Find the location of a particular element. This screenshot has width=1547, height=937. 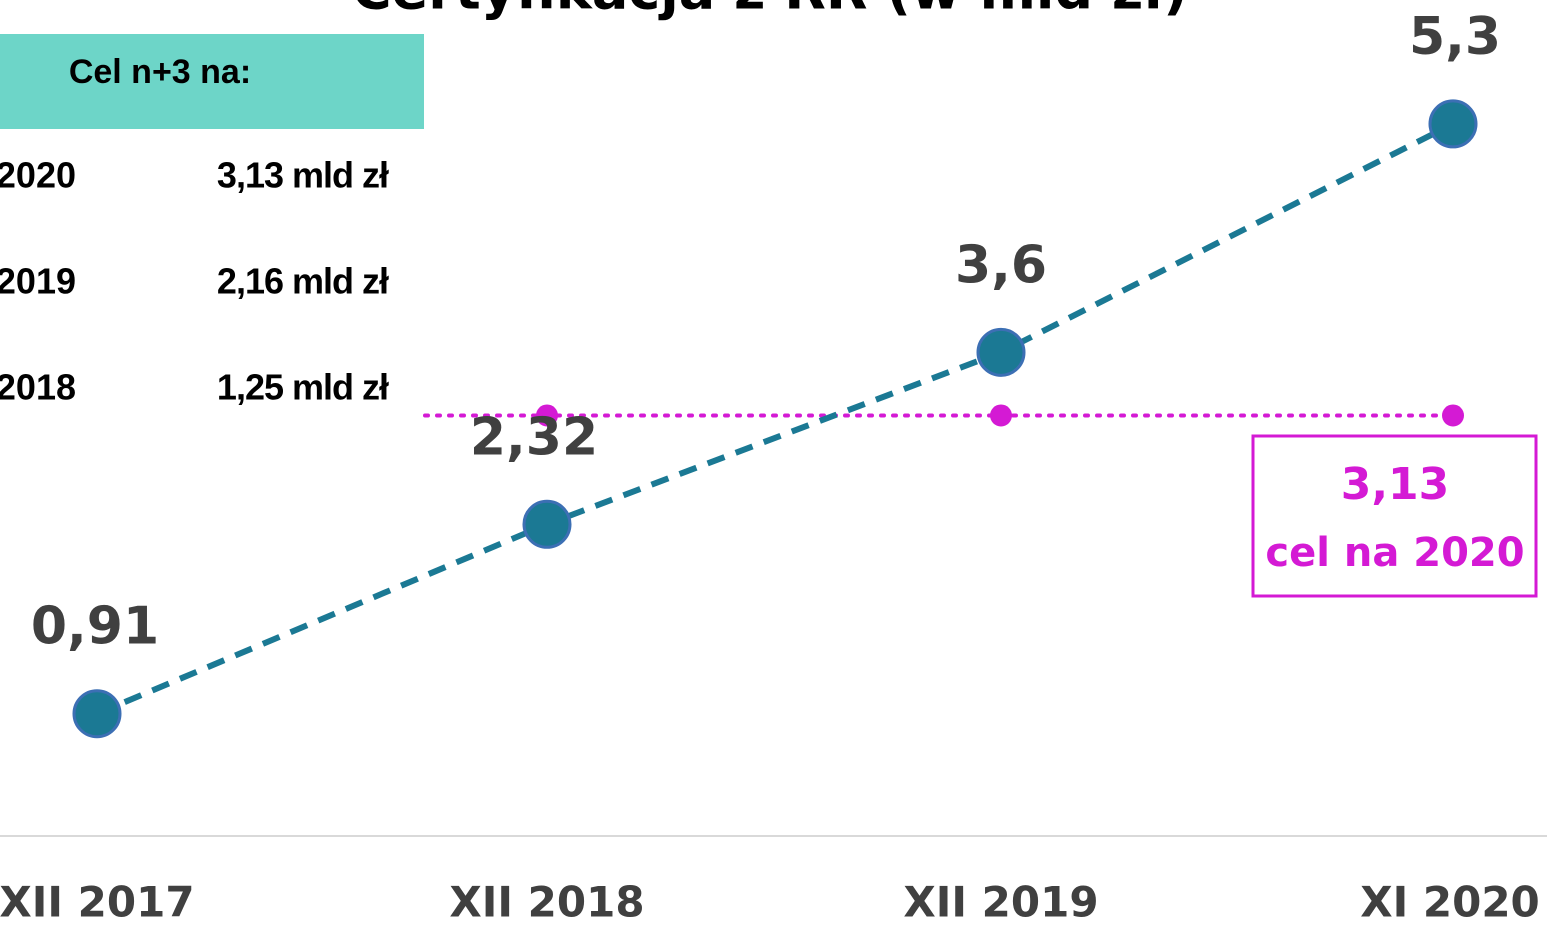

table-value: 1,25 mld zł is located at coordinates (303, 387).